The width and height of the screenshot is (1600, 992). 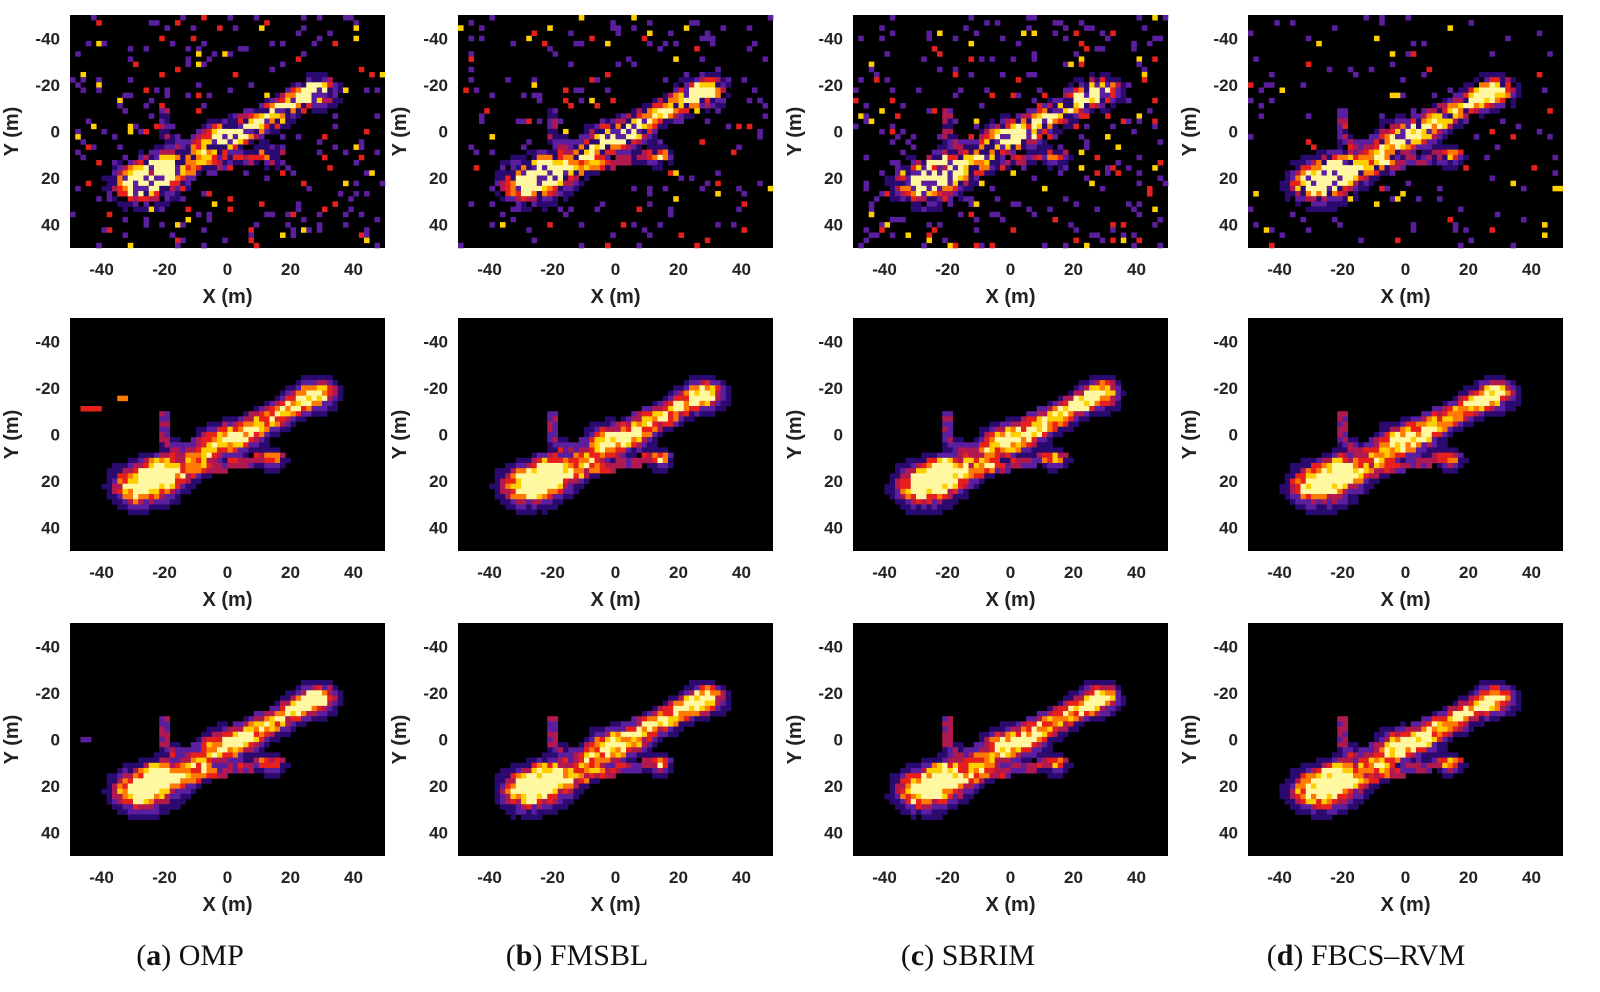 I want to click on x-tick-label: 40, so click(x=741, y=572).